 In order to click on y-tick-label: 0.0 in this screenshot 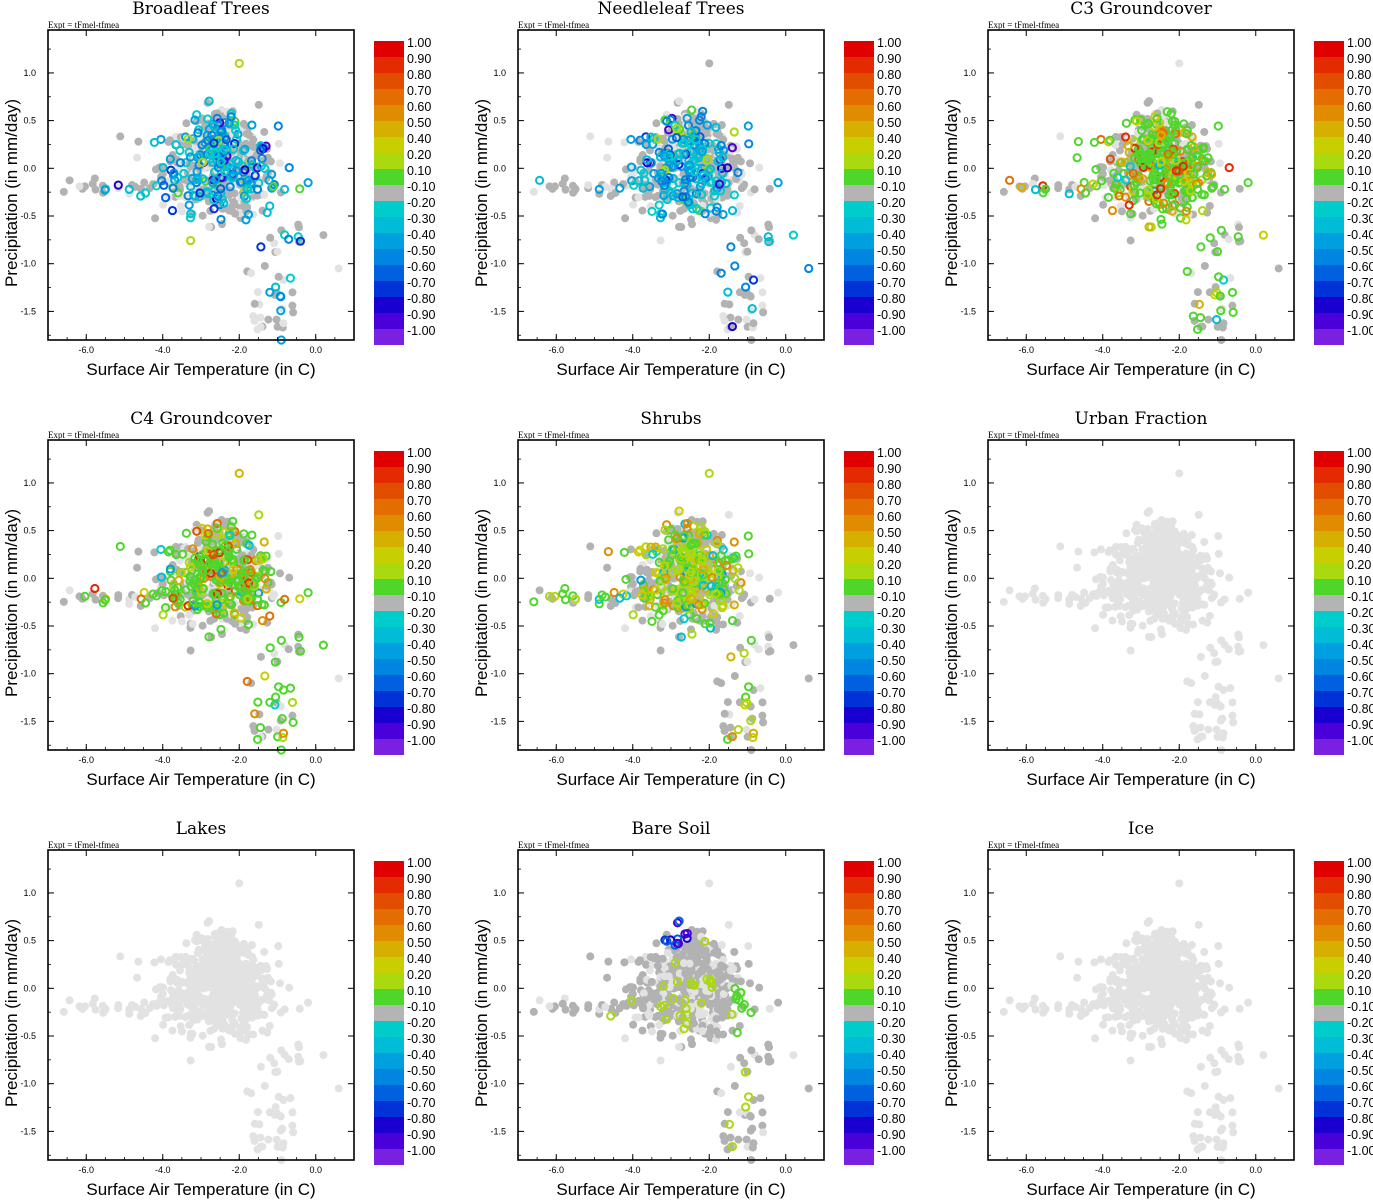, I will do `click(29, 168)`.